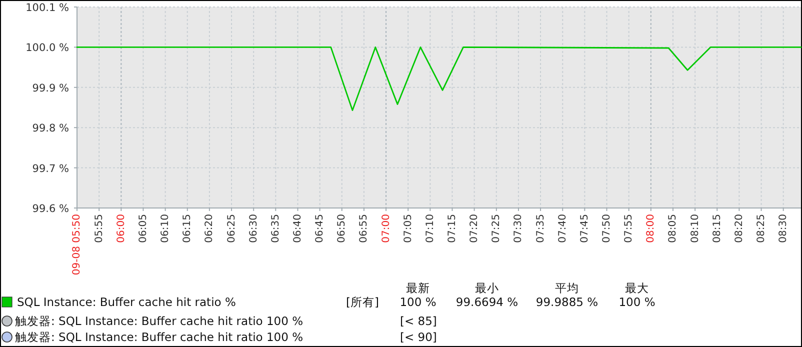  Describe the element at coordinates (518, 228) in the screenshot. I see `x-tick-label: 07:30` at that location.